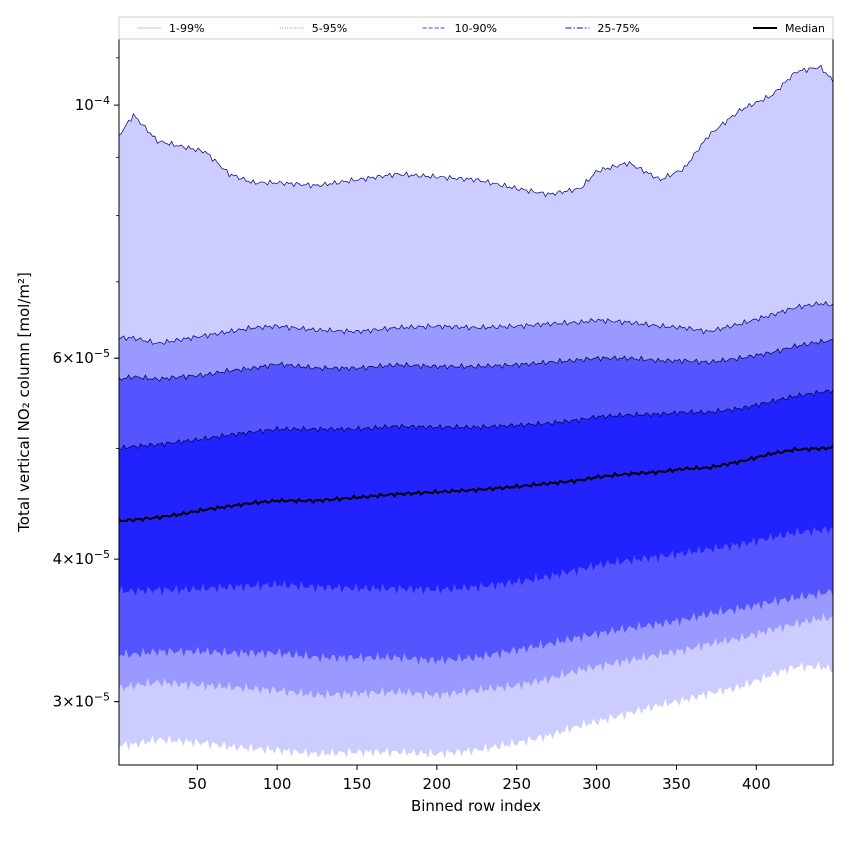 Image resolution: width=850 pixels, height=850 pixels. Describe the element at coordinates (24, 402) in the screenshot. I see `y-axis-label: Total vertical NO₂ column [mol/m²]` at that location.